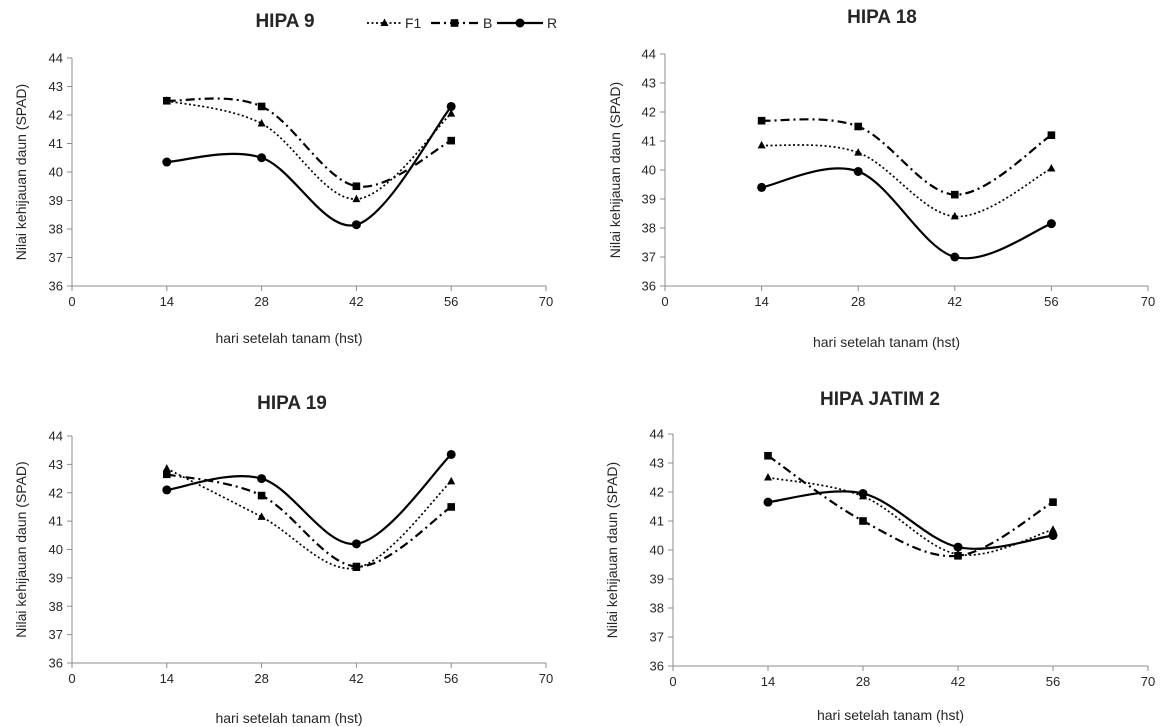 The height and width of the screenshot is (727, 1161). I want to click on legend-marker-r, so click(520, 23).